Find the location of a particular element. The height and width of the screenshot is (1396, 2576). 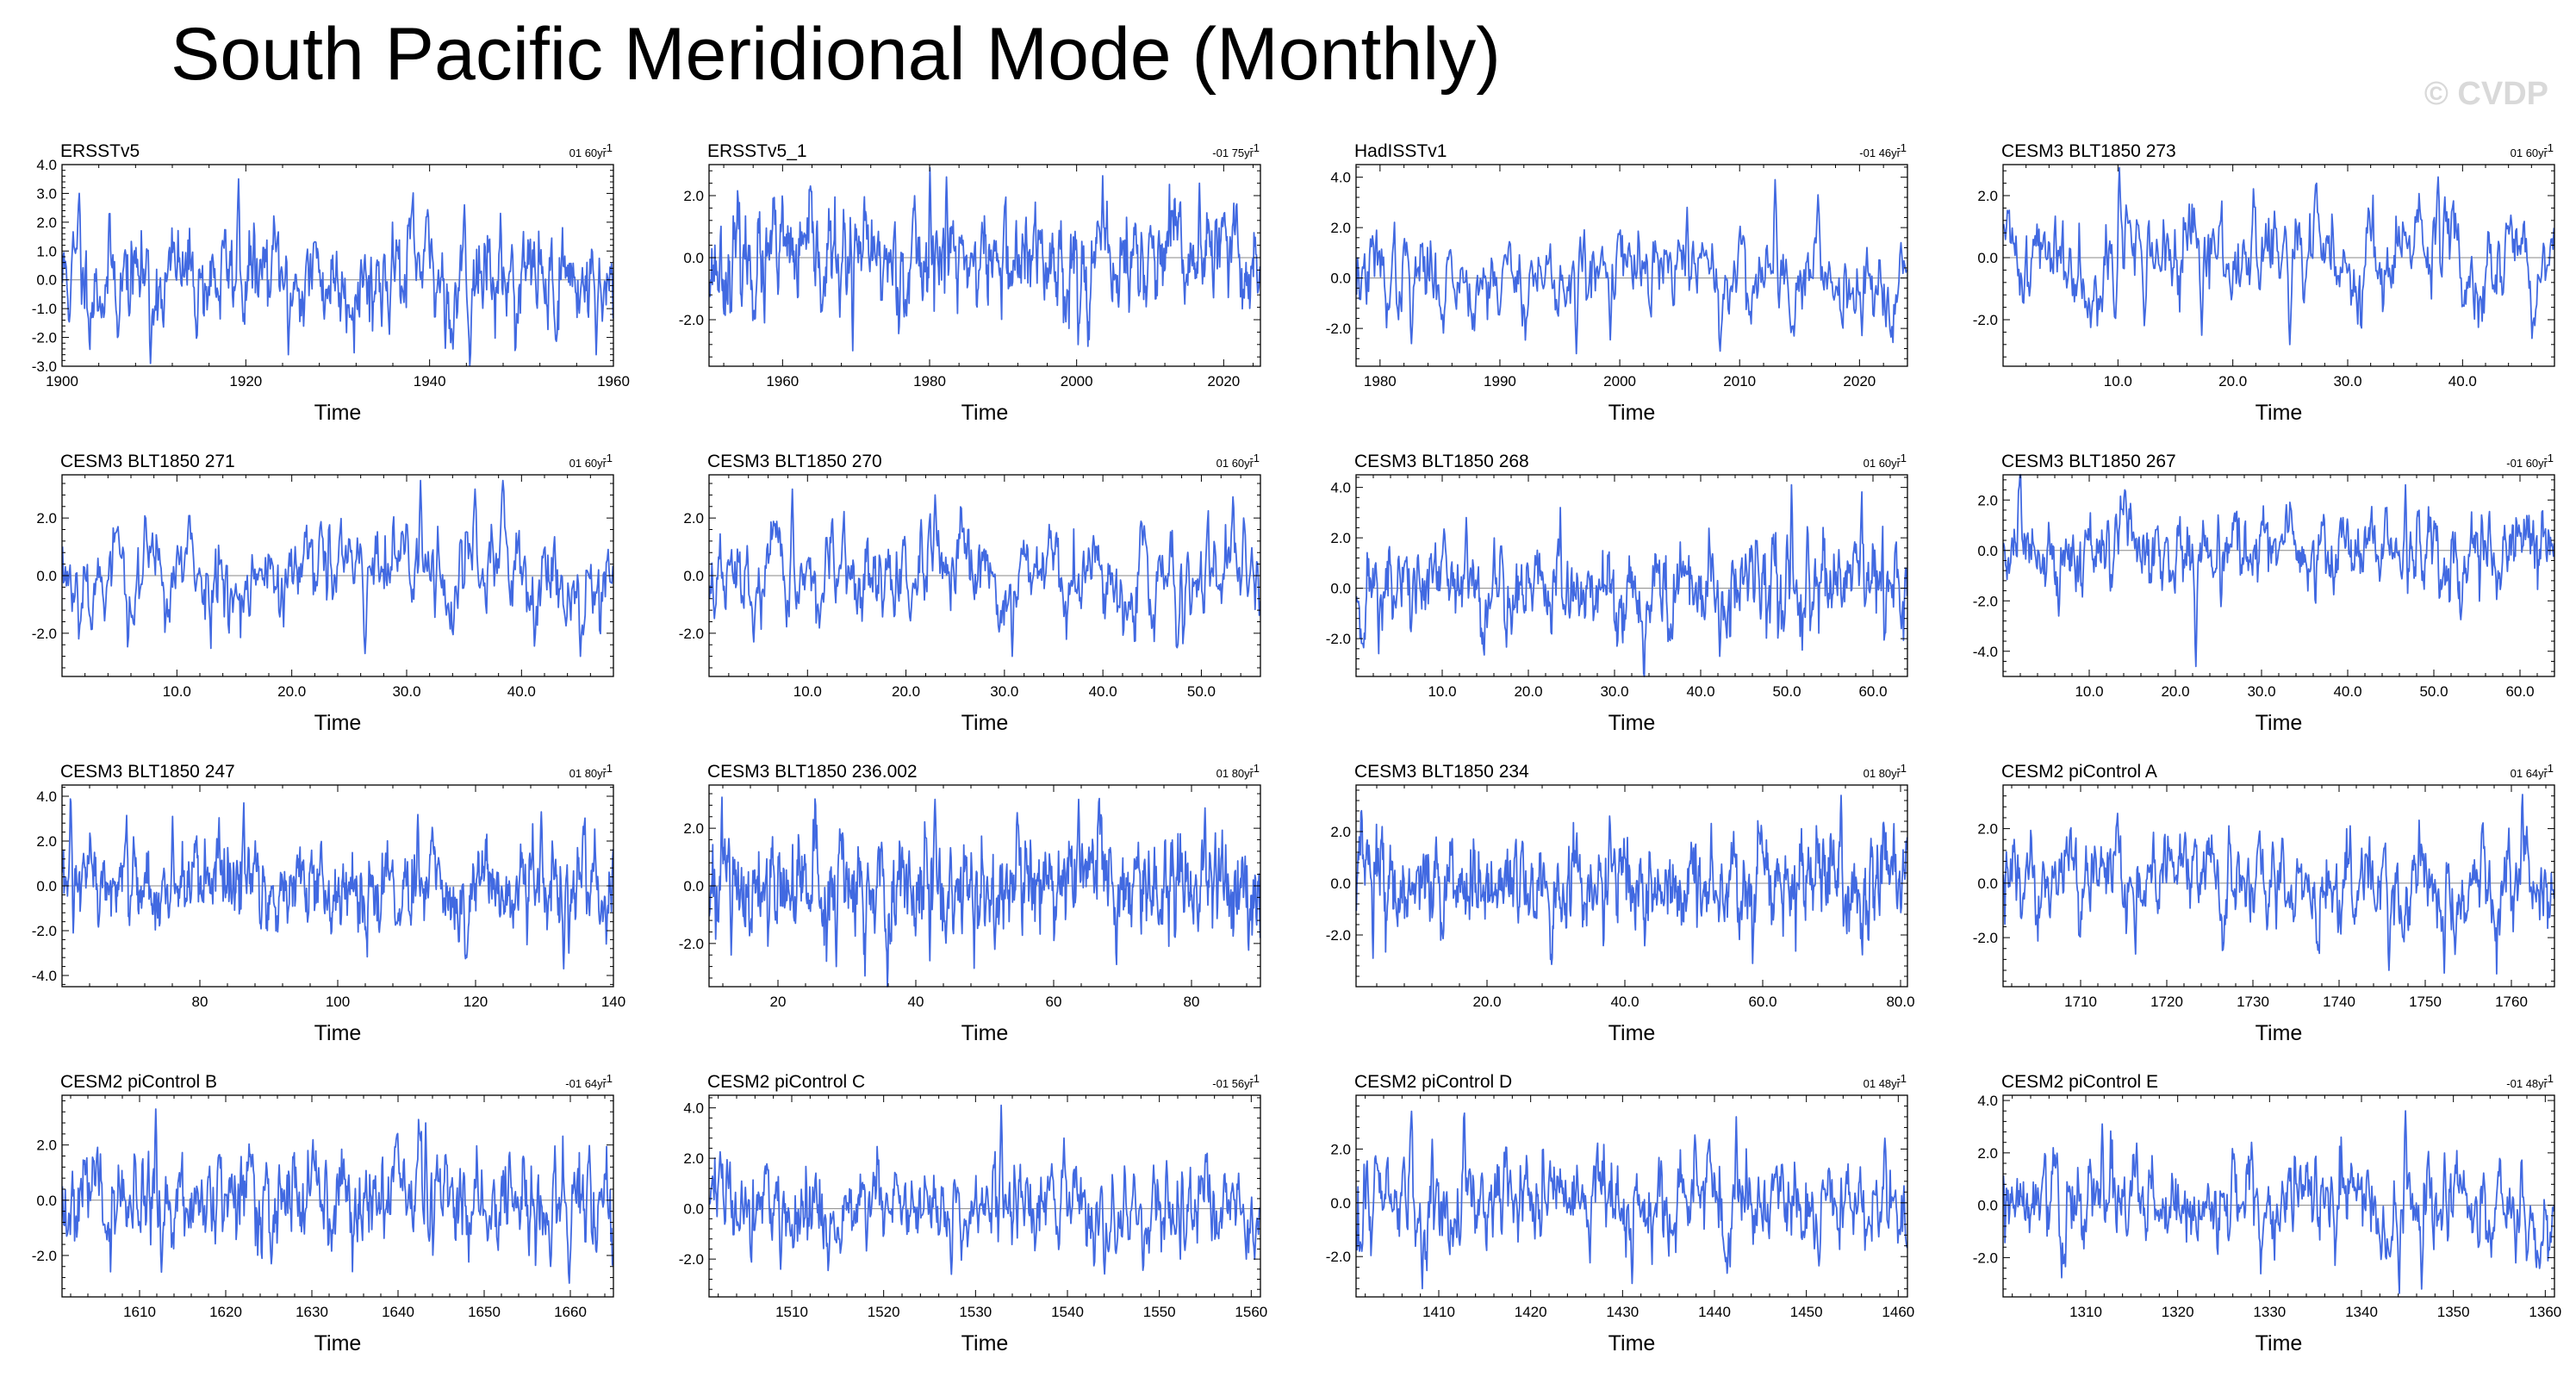

x-tick-label: 1660 is located at coordinates (570, 1312).